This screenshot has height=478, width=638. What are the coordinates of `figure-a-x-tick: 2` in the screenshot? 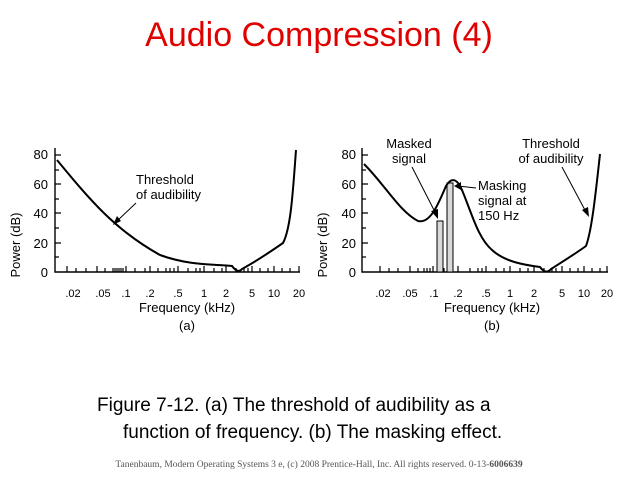 It's located at (226, 294).